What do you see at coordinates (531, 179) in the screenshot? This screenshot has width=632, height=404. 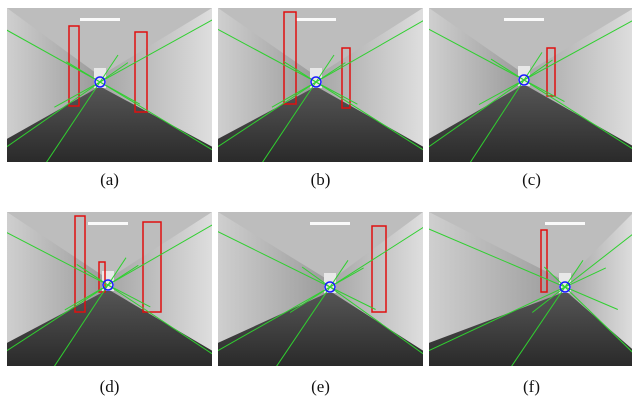 I see `caption: (c)` at bounding box center [531, 179].